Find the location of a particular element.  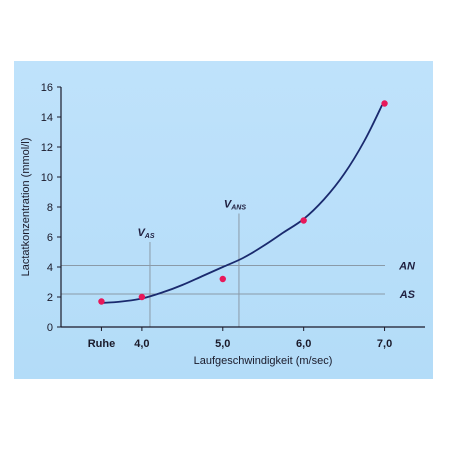

y-tick-label: 4 is located at coordinates (50, 268).